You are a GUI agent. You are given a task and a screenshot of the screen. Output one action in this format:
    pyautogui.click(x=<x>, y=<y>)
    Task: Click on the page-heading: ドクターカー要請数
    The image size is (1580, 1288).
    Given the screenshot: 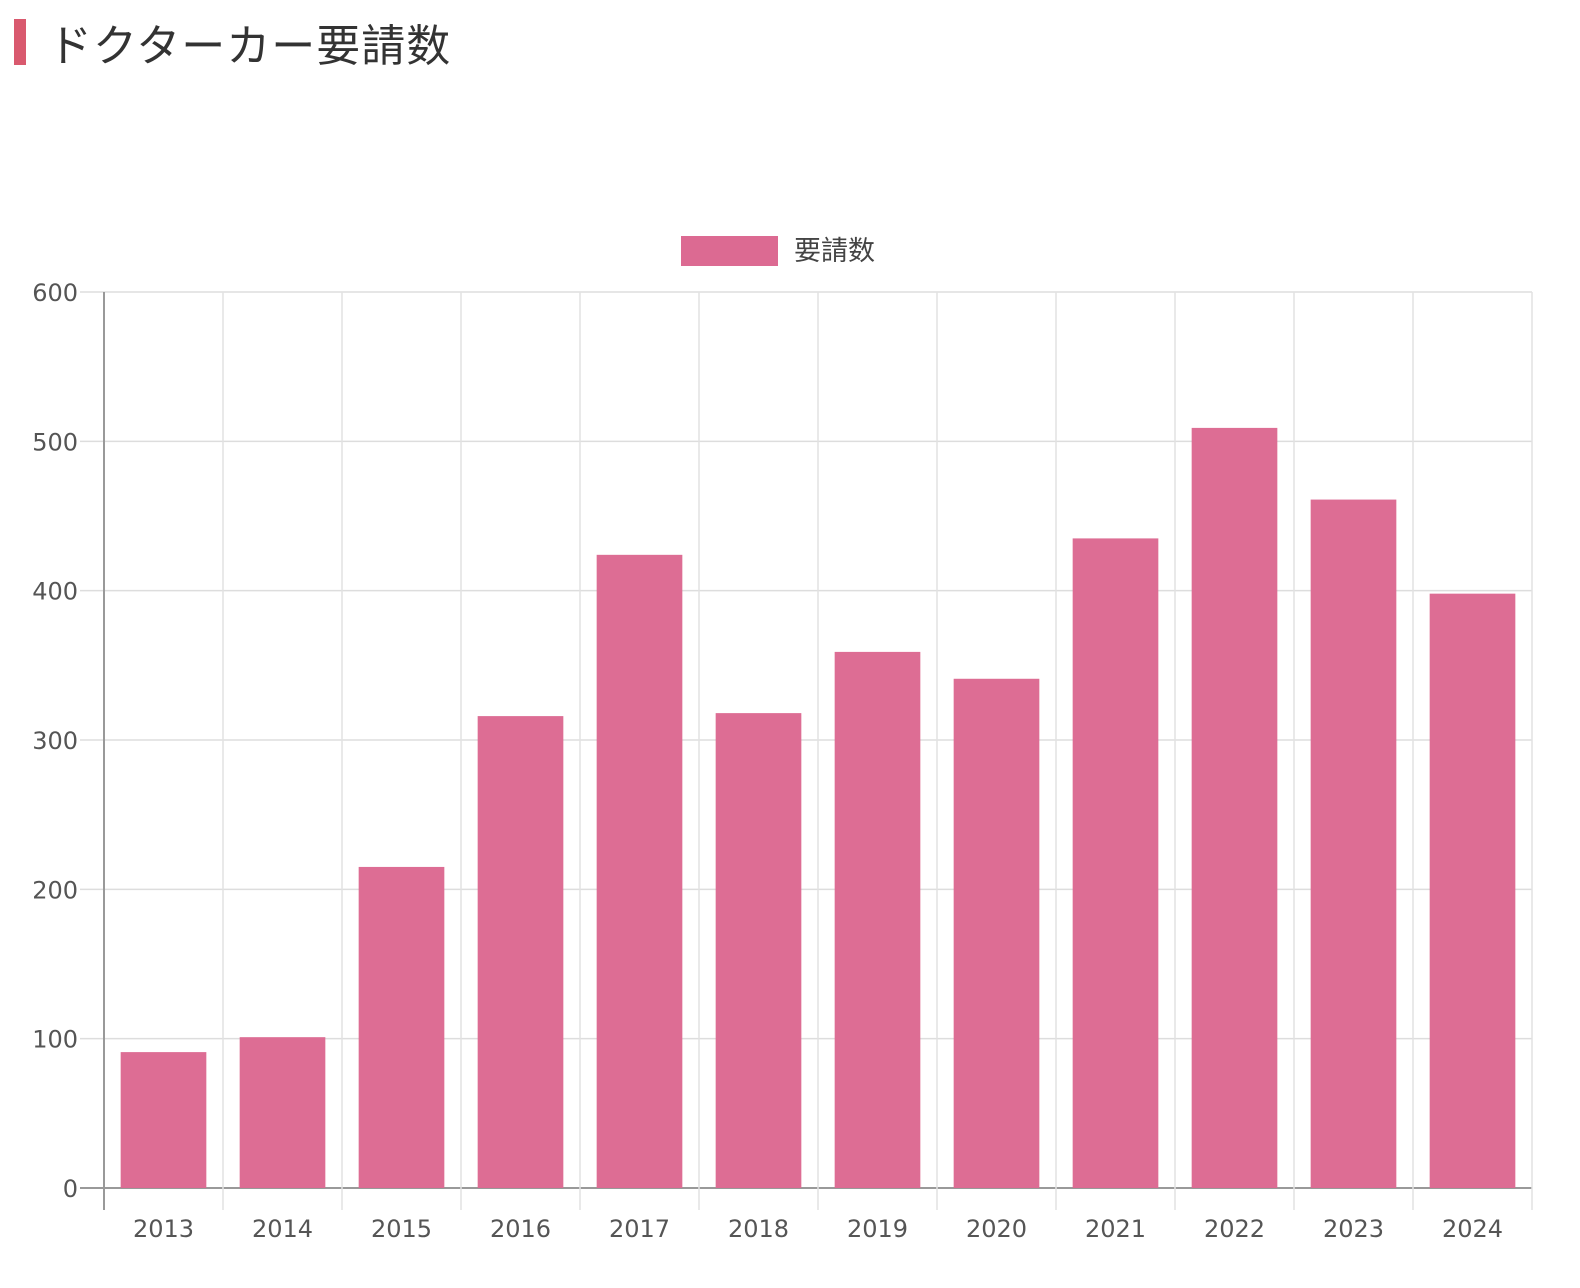 What is the action you would take?
    pyautogui.click(x=232, y=44)
    